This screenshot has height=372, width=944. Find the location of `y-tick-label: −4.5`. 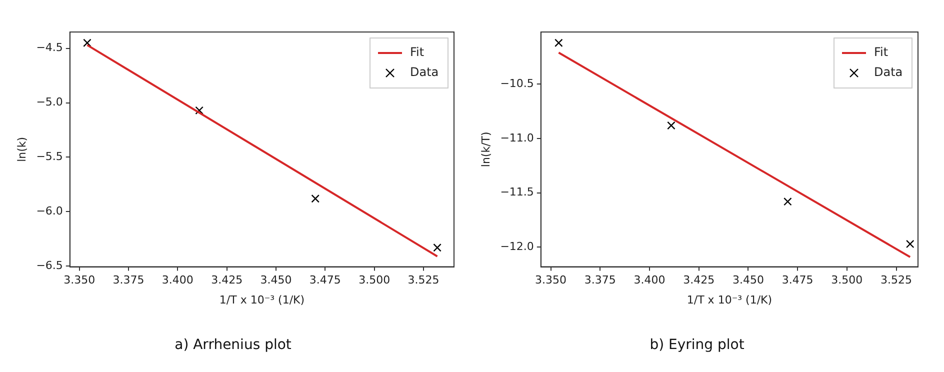

y-tick-label: −4.5 is located at coordinates (49, 47).